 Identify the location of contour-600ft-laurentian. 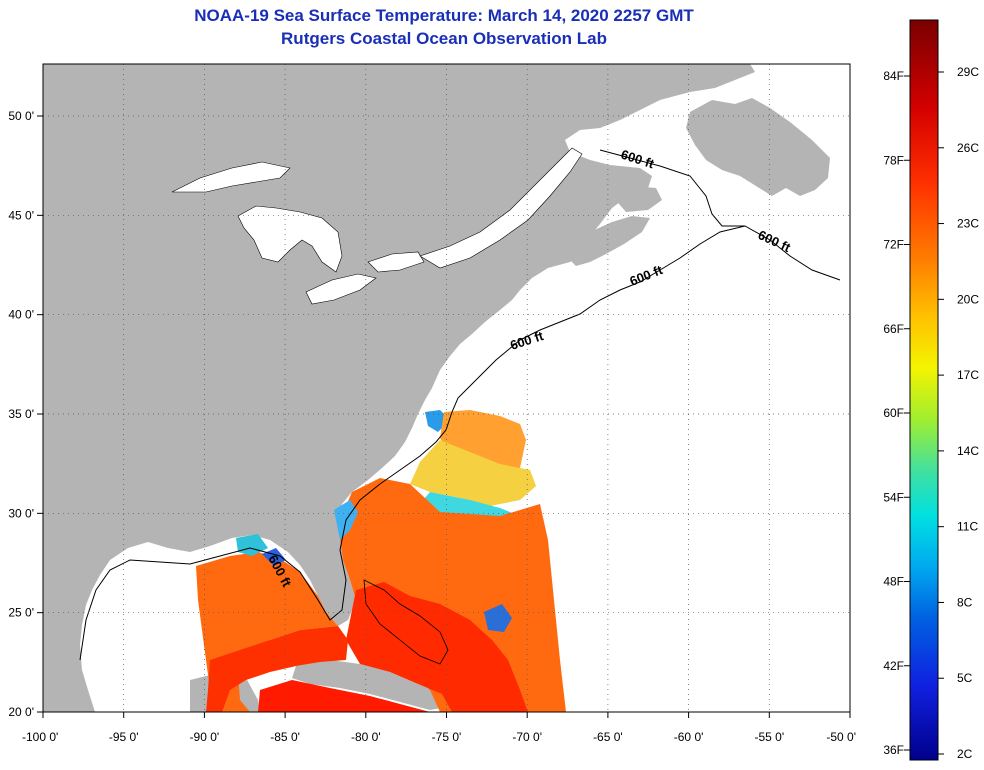
(672, 188).